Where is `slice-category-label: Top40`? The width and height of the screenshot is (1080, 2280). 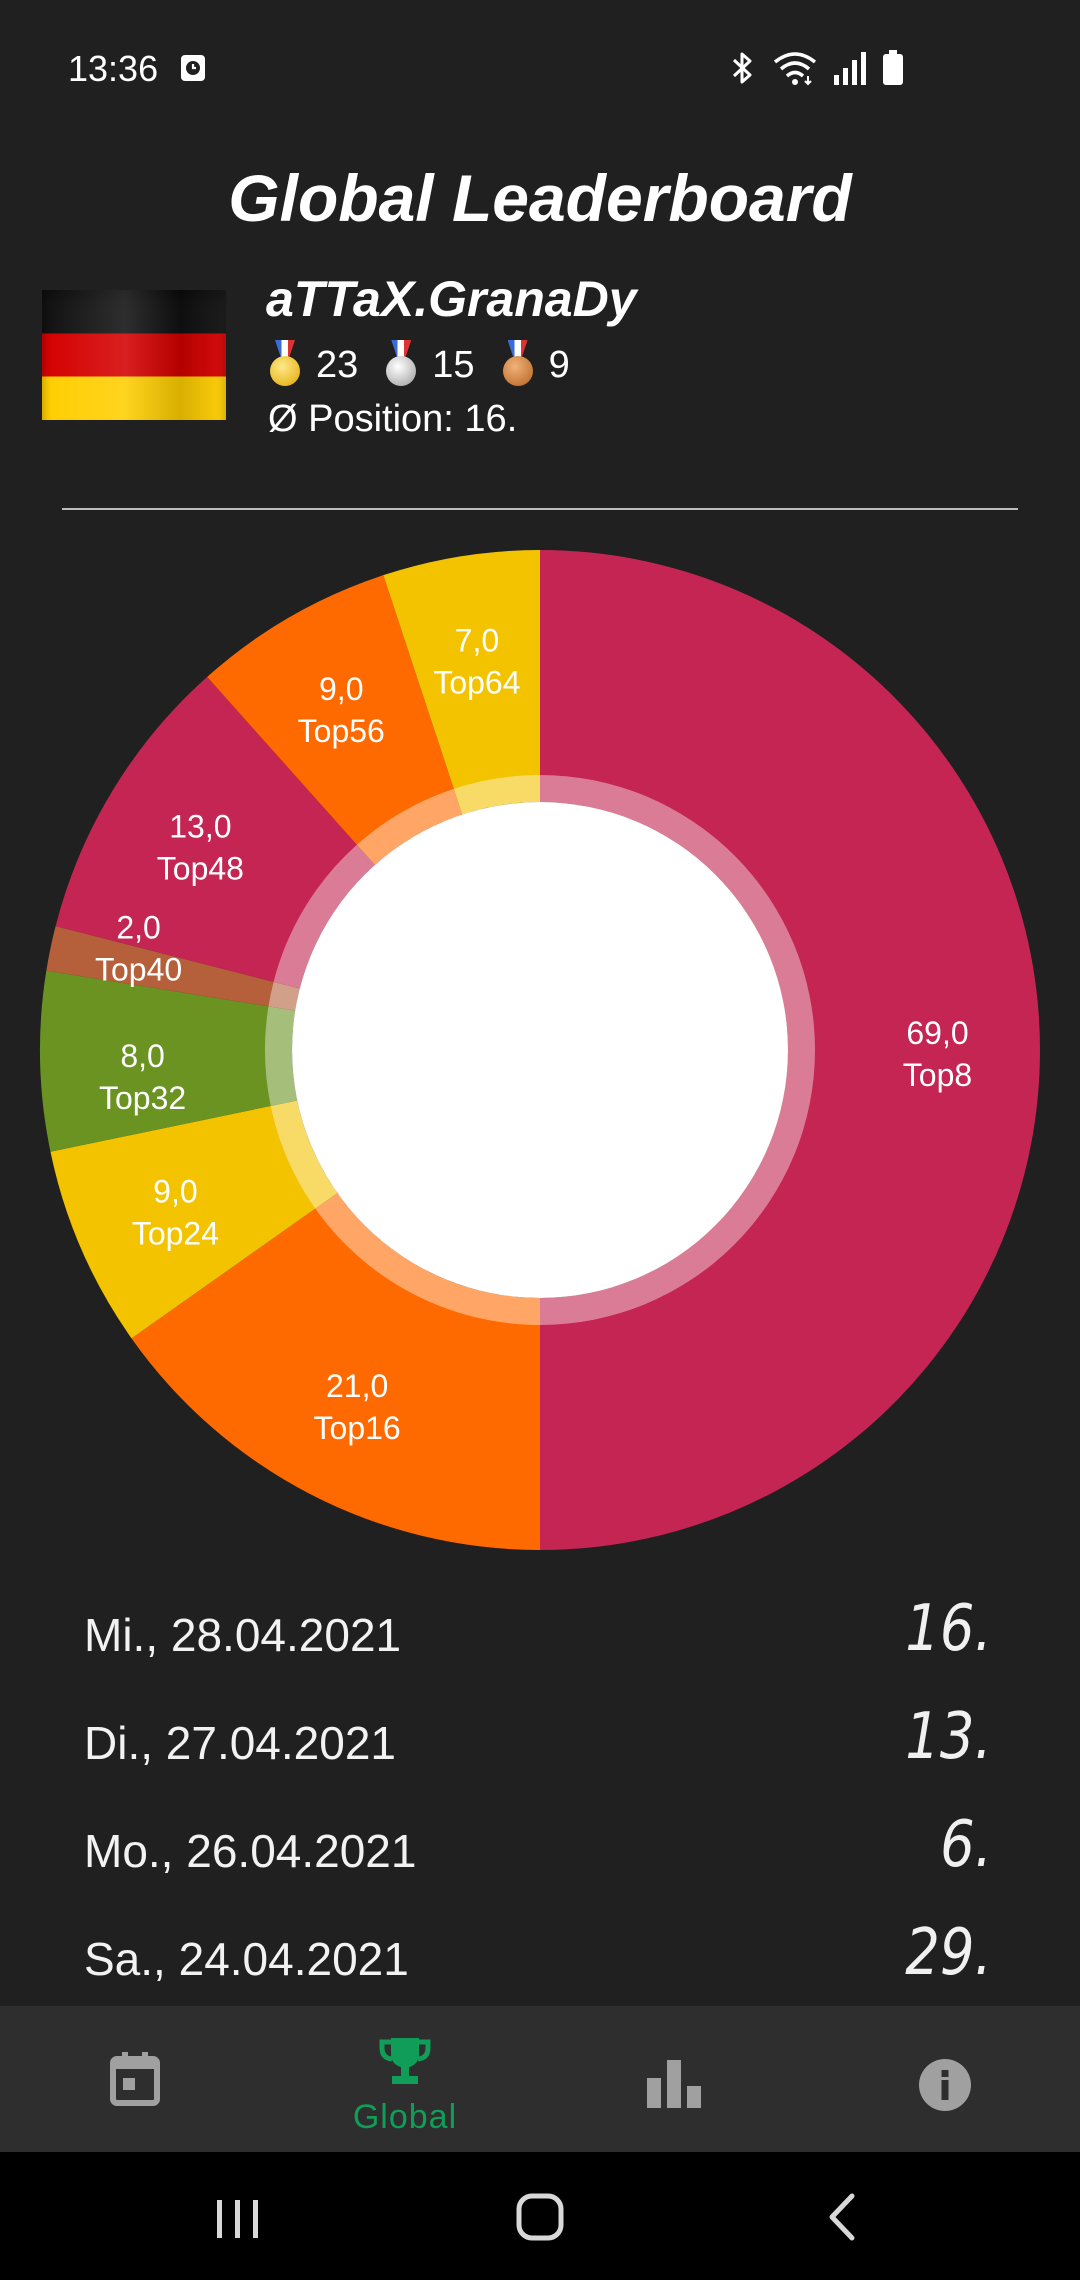
slice-category-label: Top40 is located at coordinates (138, 970).